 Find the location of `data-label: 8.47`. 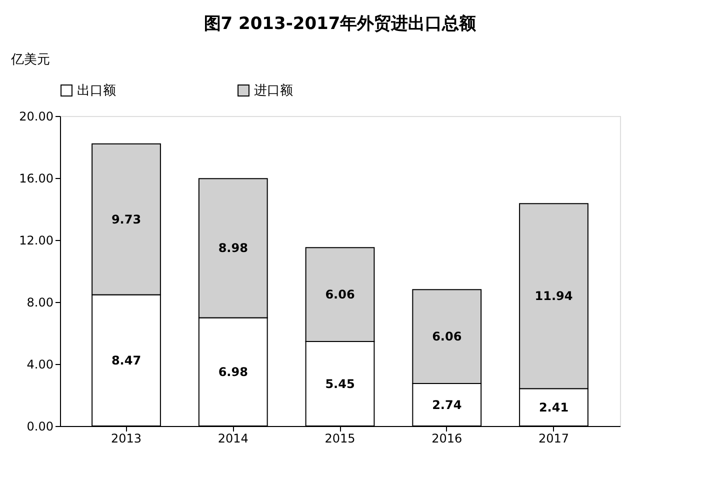

data-label: 8.47 is located at coordinates (126, 360).